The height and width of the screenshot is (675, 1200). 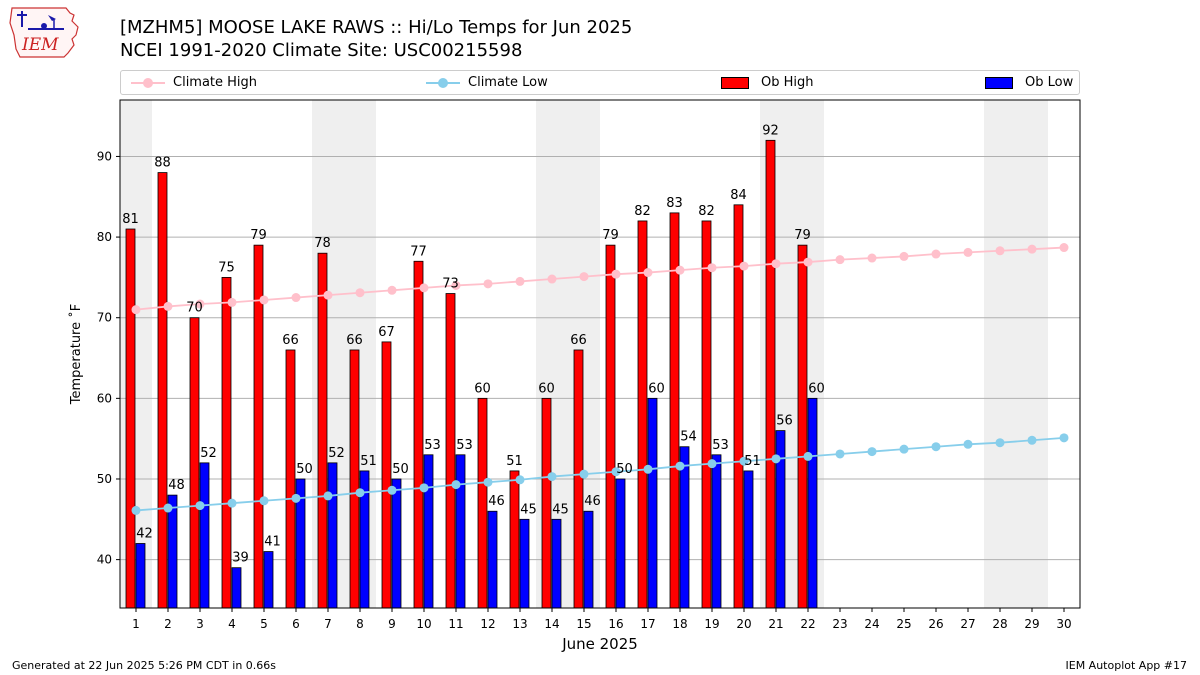 What do you see at coordinates (1126, 665) in the screenshot?
I see `footer-app-id: IEM Autoplot App #17` at bounding box center [1126, 665].